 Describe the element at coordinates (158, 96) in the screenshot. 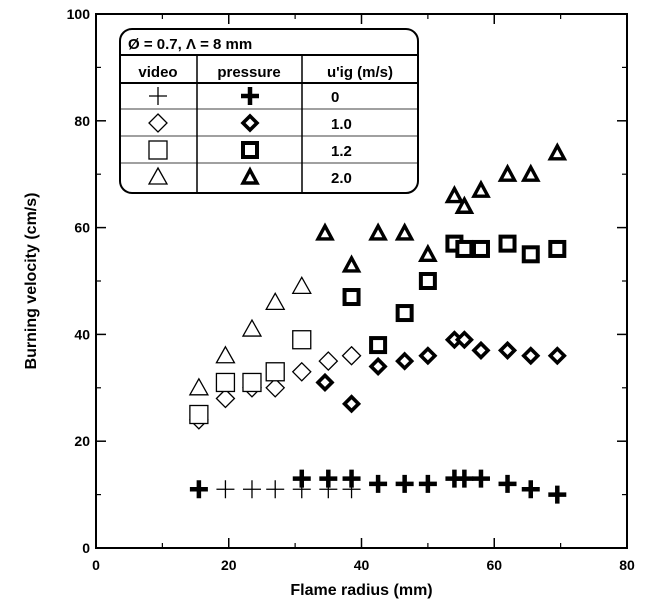

I see `legend-marker-plus-thin` at that location.